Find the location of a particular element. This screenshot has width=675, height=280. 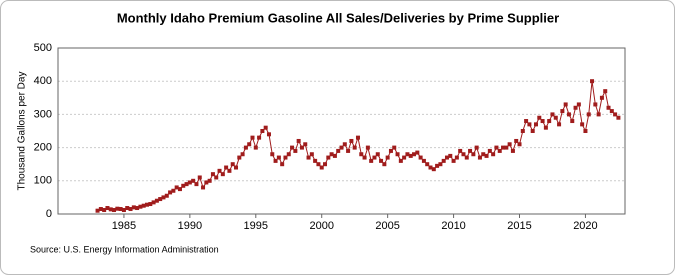

x-tick-label: 1995 is located at coordinates (256, 226).